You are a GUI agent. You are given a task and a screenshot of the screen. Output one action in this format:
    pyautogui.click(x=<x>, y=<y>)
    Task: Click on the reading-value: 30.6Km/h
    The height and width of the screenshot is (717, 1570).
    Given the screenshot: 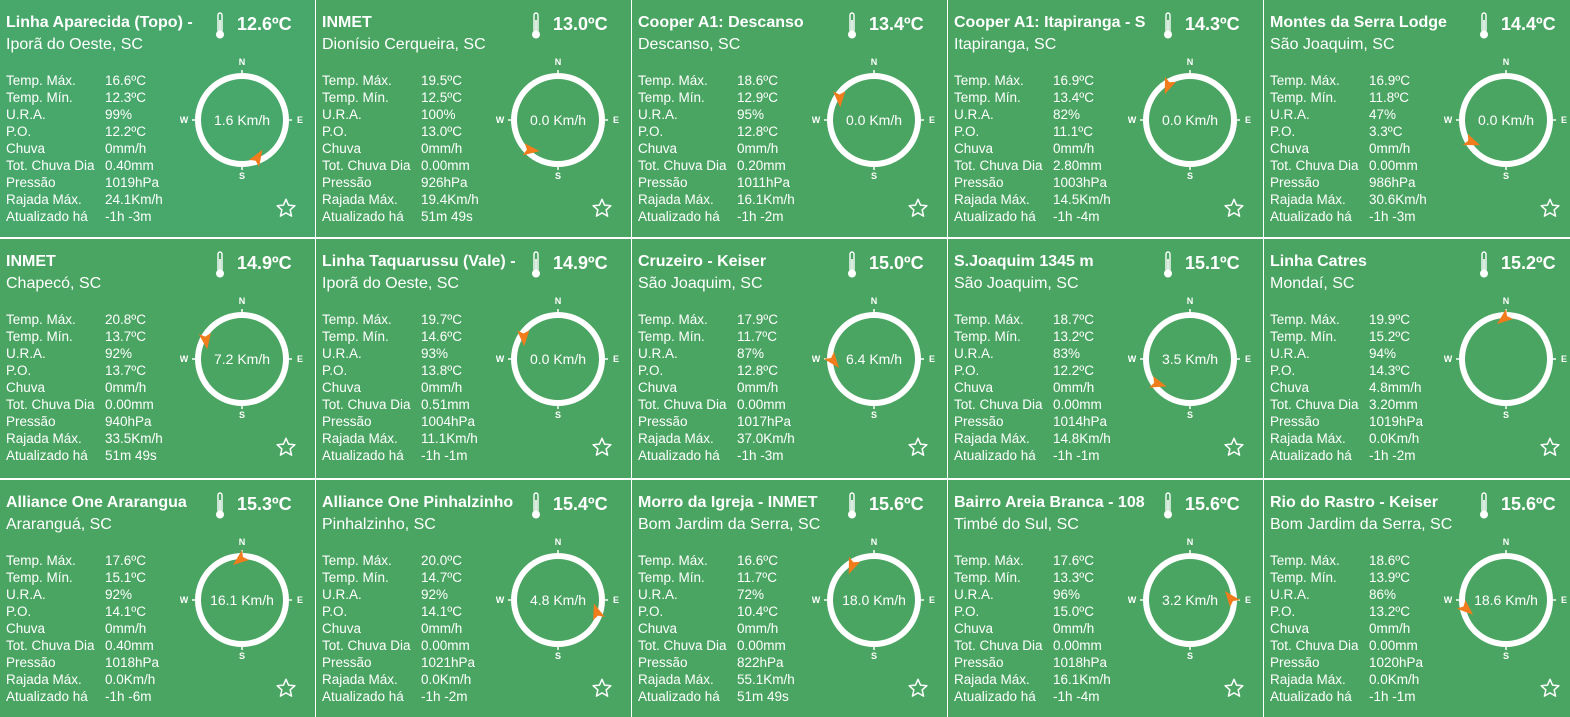 What is the action you would take?
    pyautogui.click(x=1398, y=199)
    